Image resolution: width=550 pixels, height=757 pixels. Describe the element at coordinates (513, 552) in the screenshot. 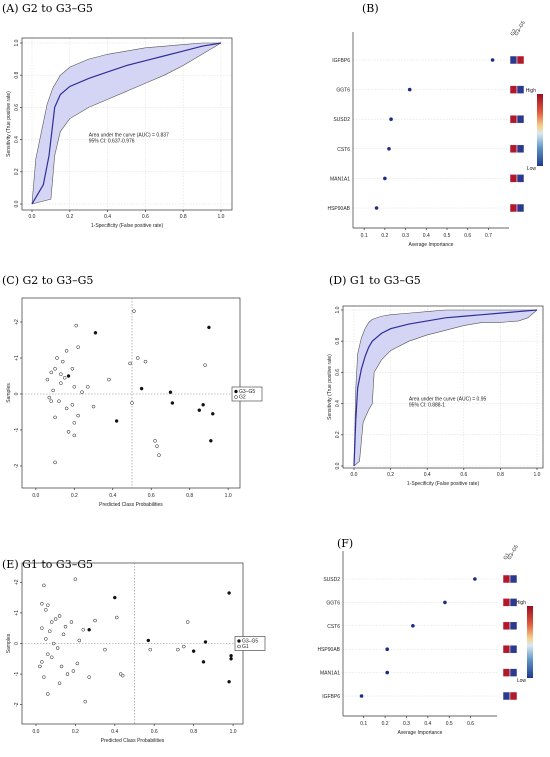

I see `heat-header: G3–G5` at that location.